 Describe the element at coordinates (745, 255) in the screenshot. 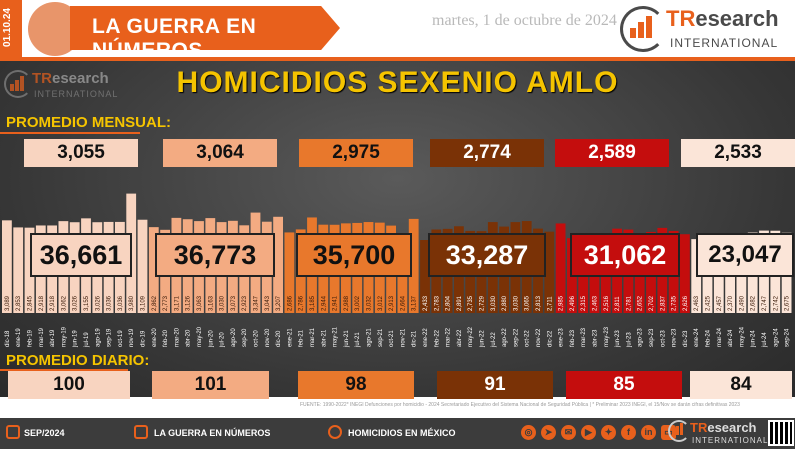

I see `annual-total-2024: 23,047` at that location.